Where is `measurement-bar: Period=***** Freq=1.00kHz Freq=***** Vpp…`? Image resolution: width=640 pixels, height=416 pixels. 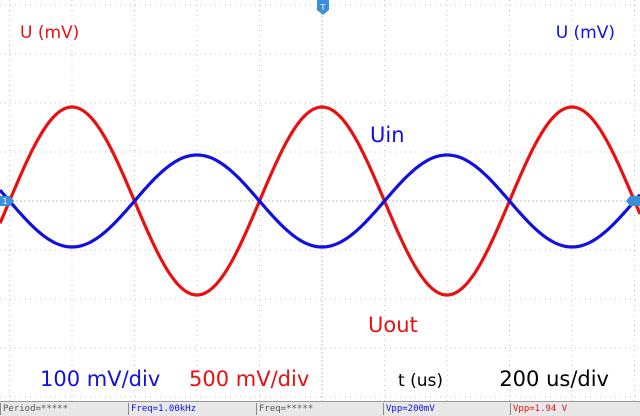 measurement-bar: Period=***** Freq=1.00kHz Freq=***** Vpp… is located at coordinates (320, 408).